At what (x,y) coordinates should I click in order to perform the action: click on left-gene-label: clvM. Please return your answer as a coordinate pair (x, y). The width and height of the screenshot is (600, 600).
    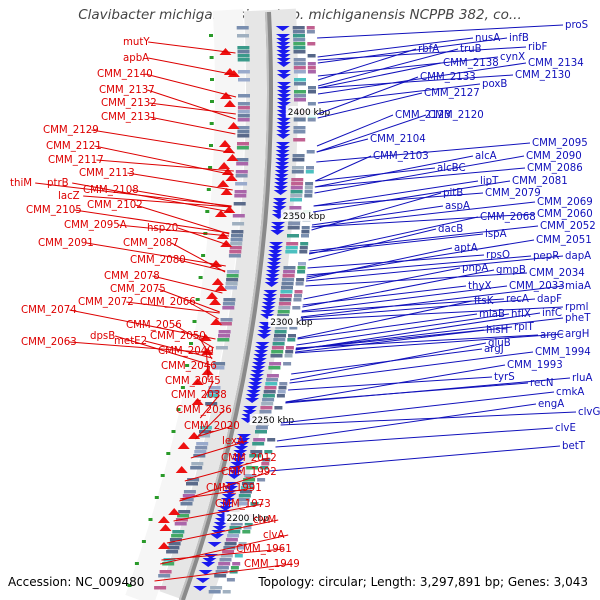
    Looking at the image, I should click on (264, 520).